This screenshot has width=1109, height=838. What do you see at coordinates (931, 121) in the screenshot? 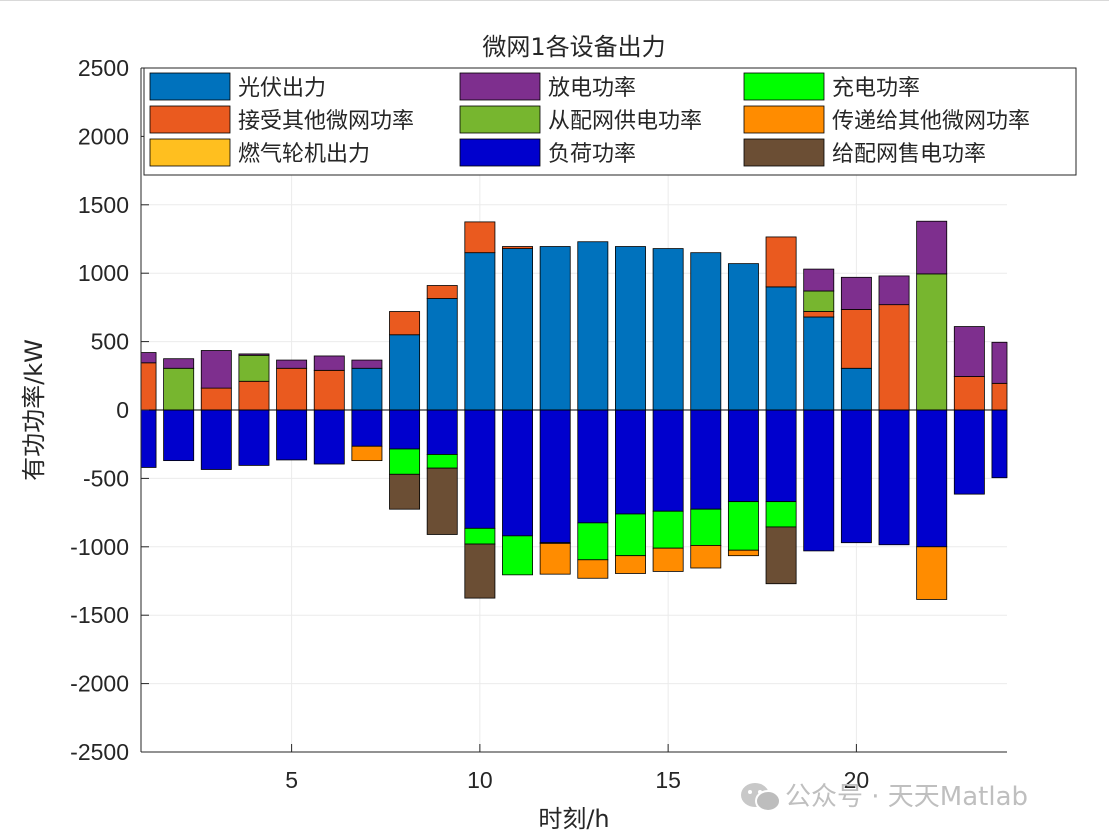
I see `legend-label: 传递给其他微网功率` at bounding box center [931, 121].